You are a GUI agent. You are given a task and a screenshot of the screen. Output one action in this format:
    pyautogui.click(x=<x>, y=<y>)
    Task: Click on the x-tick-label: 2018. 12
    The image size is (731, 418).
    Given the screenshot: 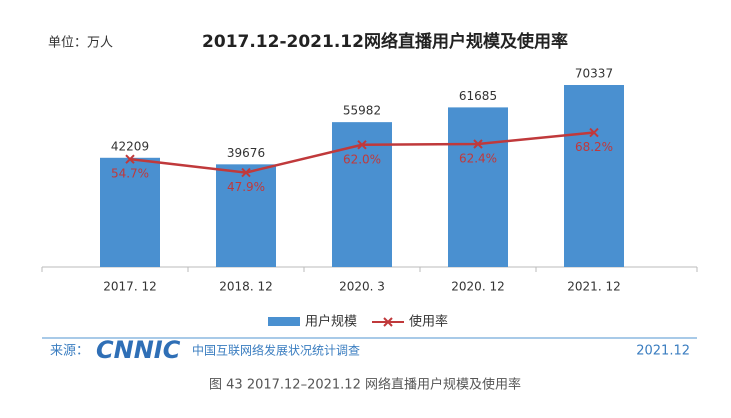 What is the action you would take?
    pyautogui.click(x=245, y=287)
    